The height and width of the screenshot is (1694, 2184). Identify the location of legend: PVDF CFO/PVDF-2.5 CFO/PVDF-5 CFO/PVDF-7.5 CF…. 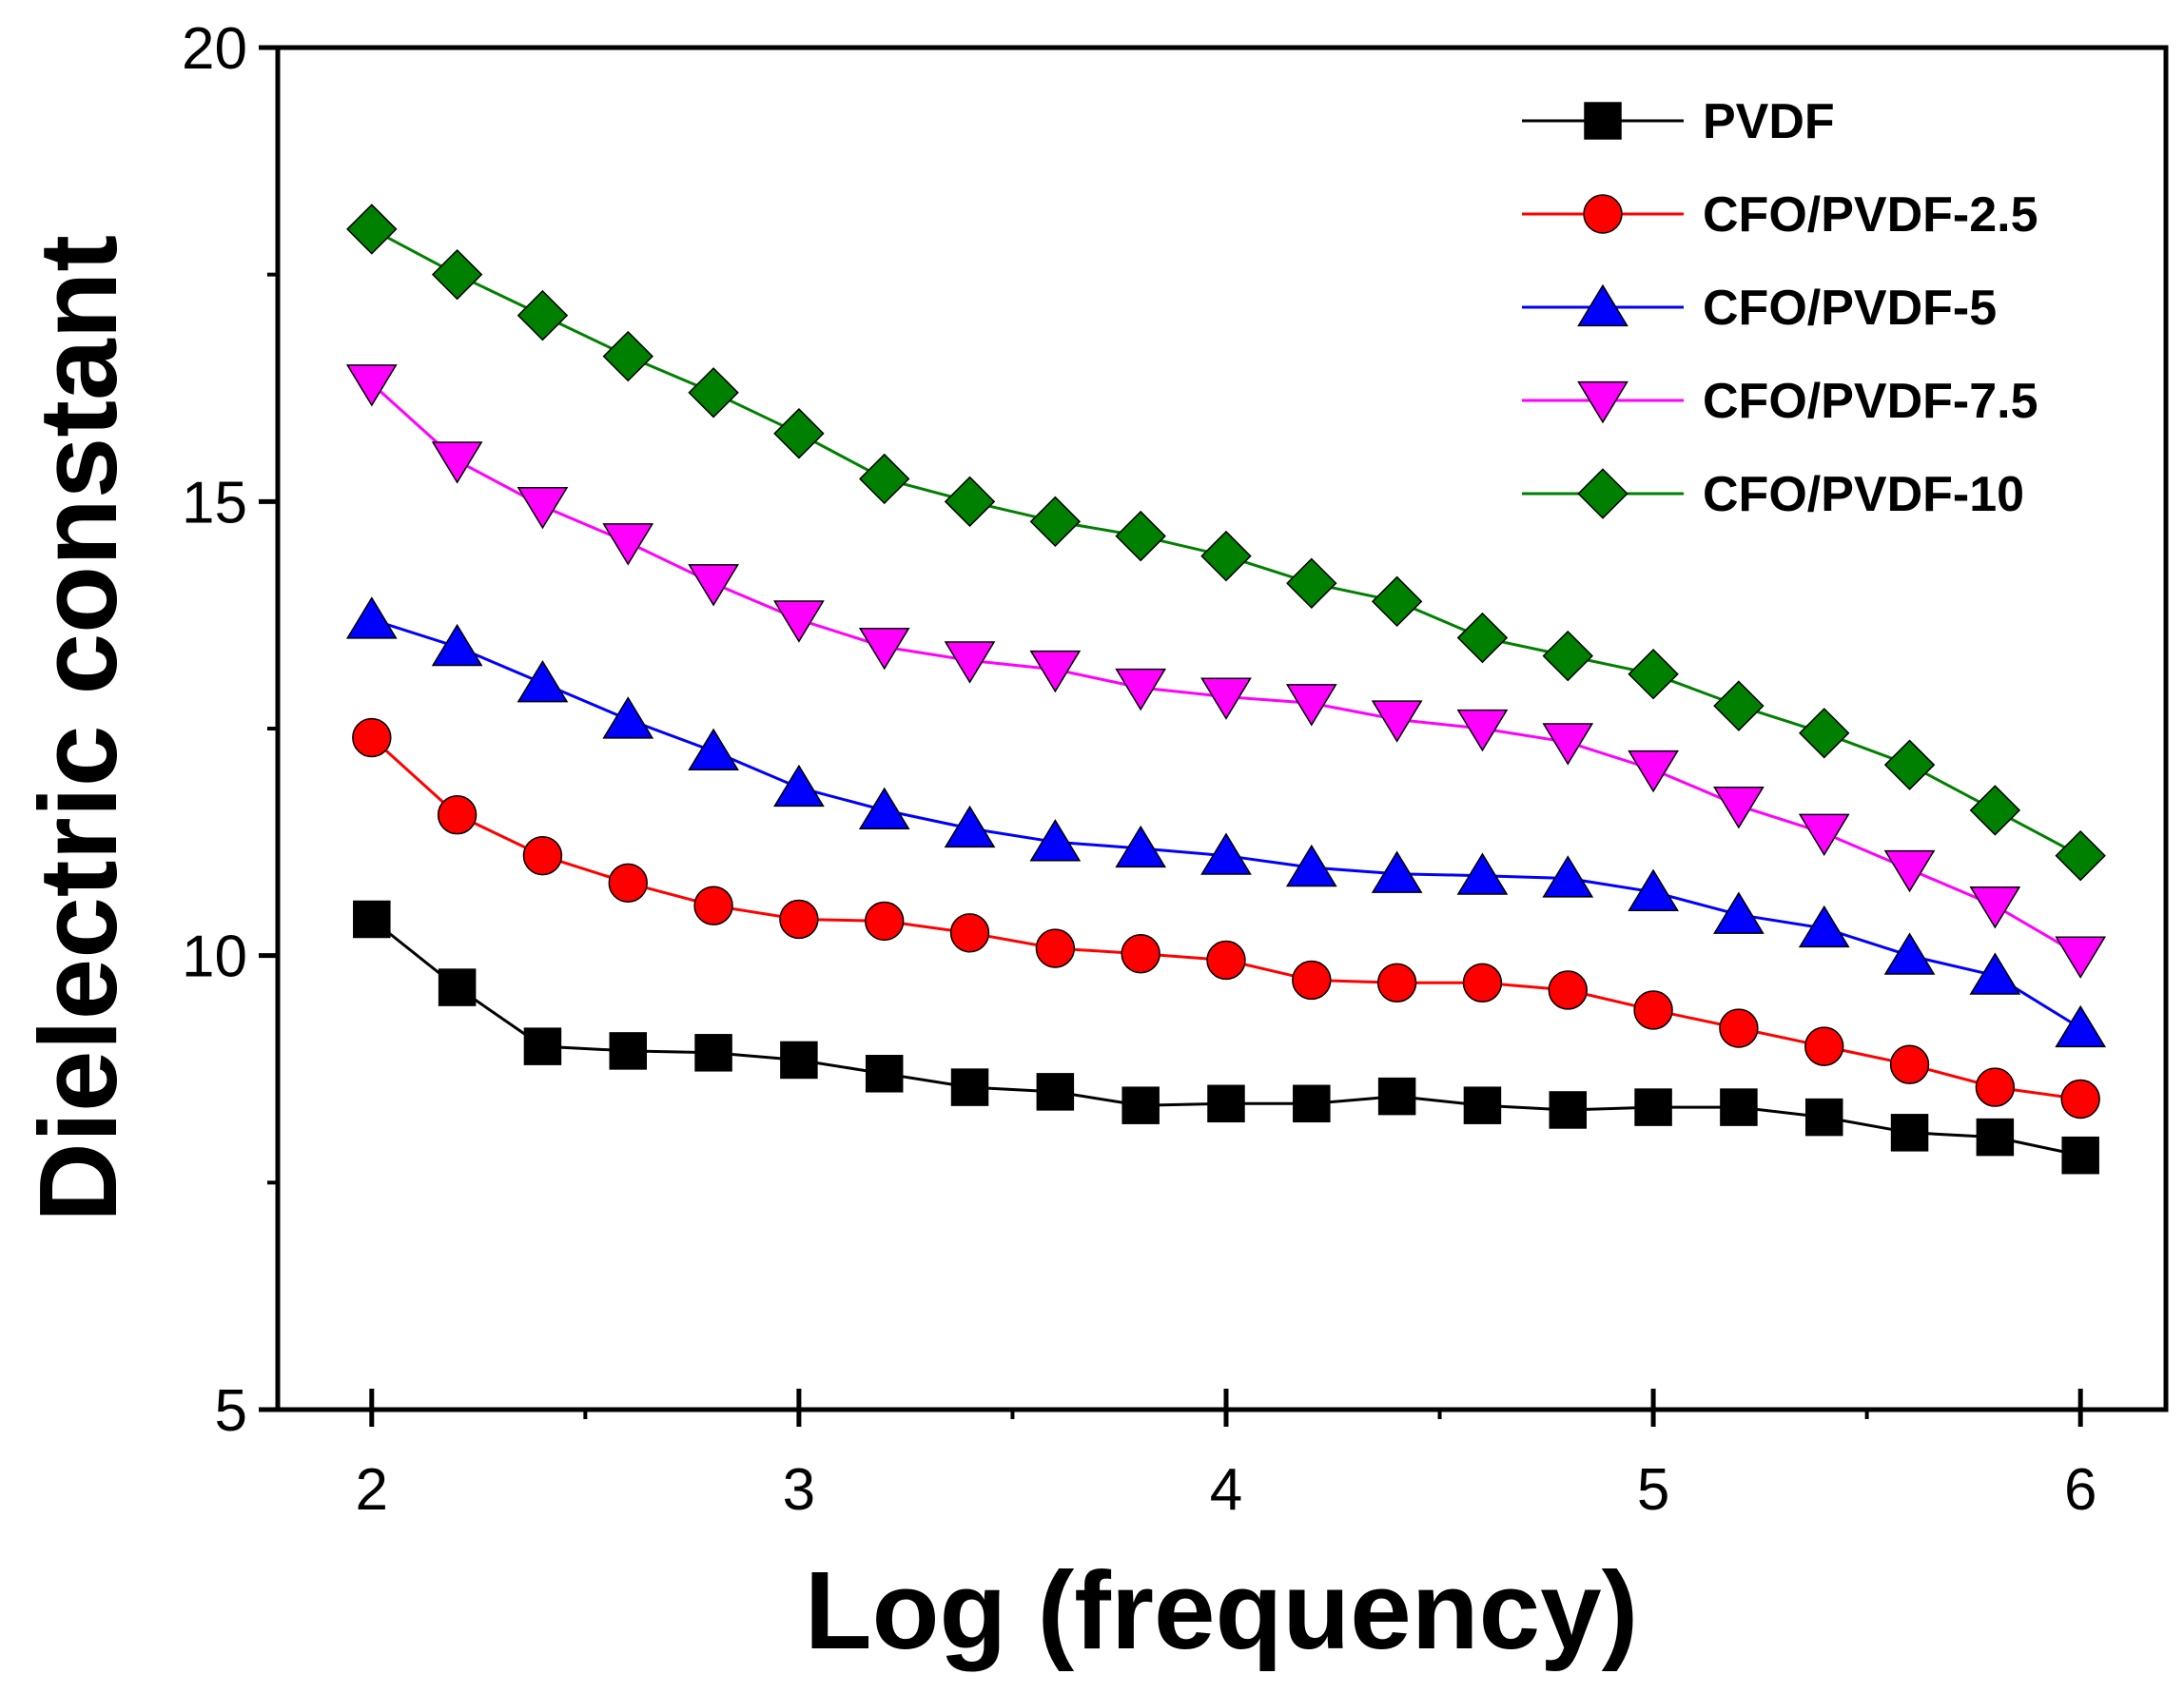
(1780, 308).